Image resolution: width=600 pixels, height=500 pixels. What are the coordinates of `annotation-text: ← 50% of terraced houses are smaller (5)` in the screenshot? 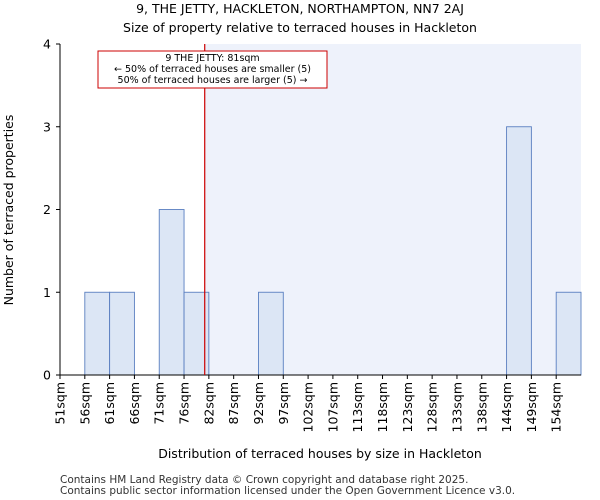 It's located at (212, 69).